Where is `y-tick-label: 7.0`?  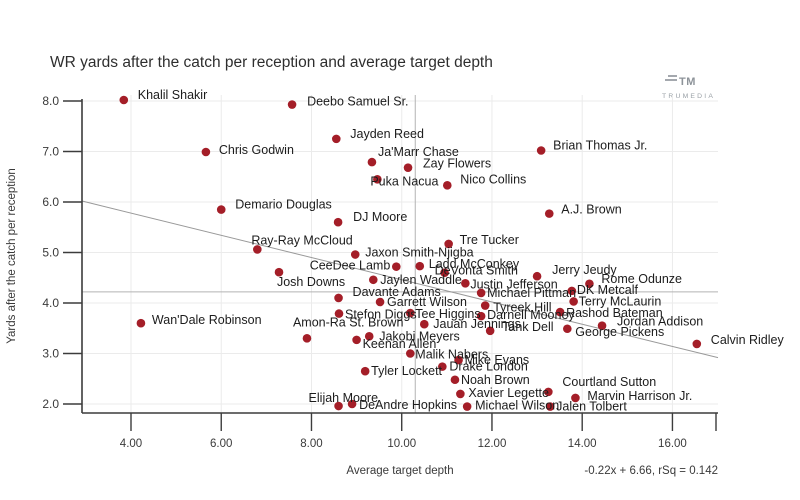 y-tick-label: 7.0 is located at coordinates (50, 152).